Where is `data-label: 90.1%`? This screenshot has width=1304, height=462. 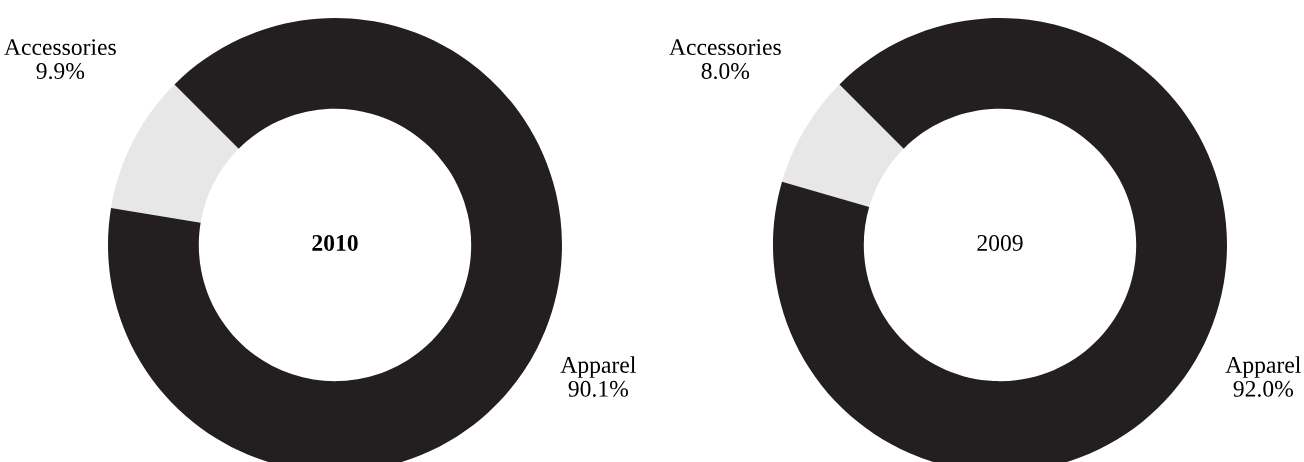 data-label: 90.1% is located at coordinates (598, 388).